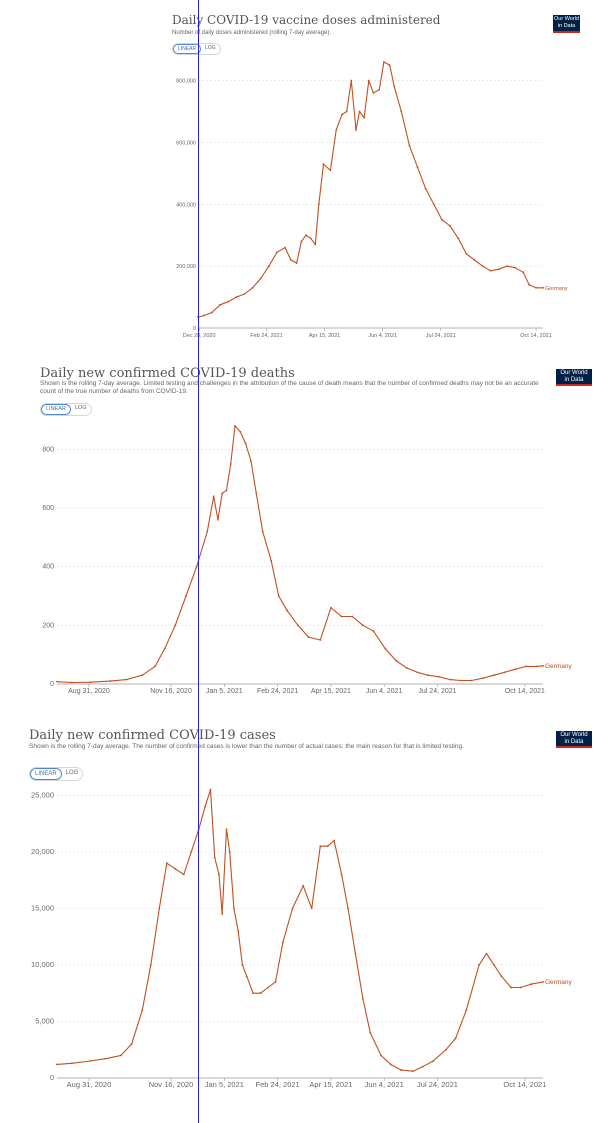  I want to click on logo-line-2: in Data, so click(574, 380).